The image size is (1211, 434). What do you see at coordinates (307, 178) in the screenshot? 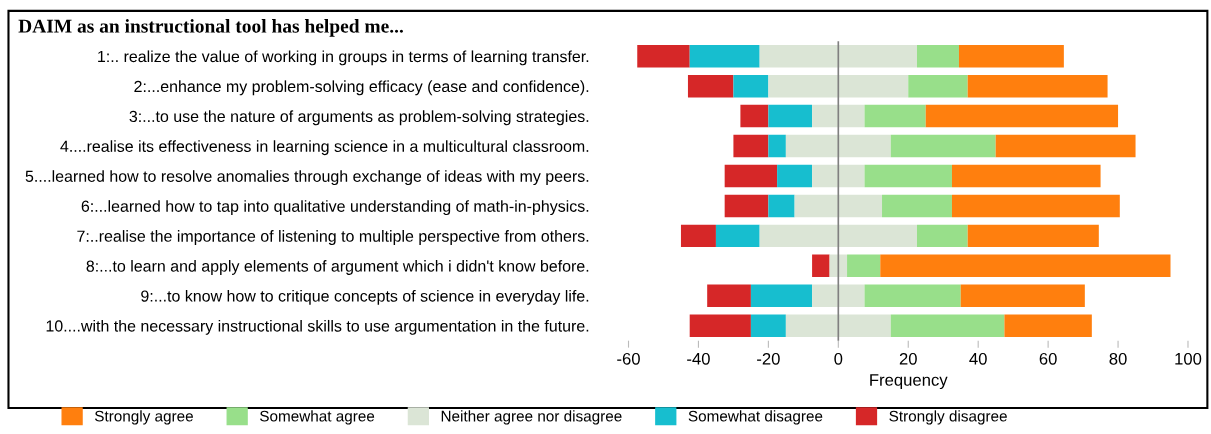
I see `y-tick-label: 5....learned how to resolve anomalies through exchange of ideas with my peers.` at bounding box center [307, 178].